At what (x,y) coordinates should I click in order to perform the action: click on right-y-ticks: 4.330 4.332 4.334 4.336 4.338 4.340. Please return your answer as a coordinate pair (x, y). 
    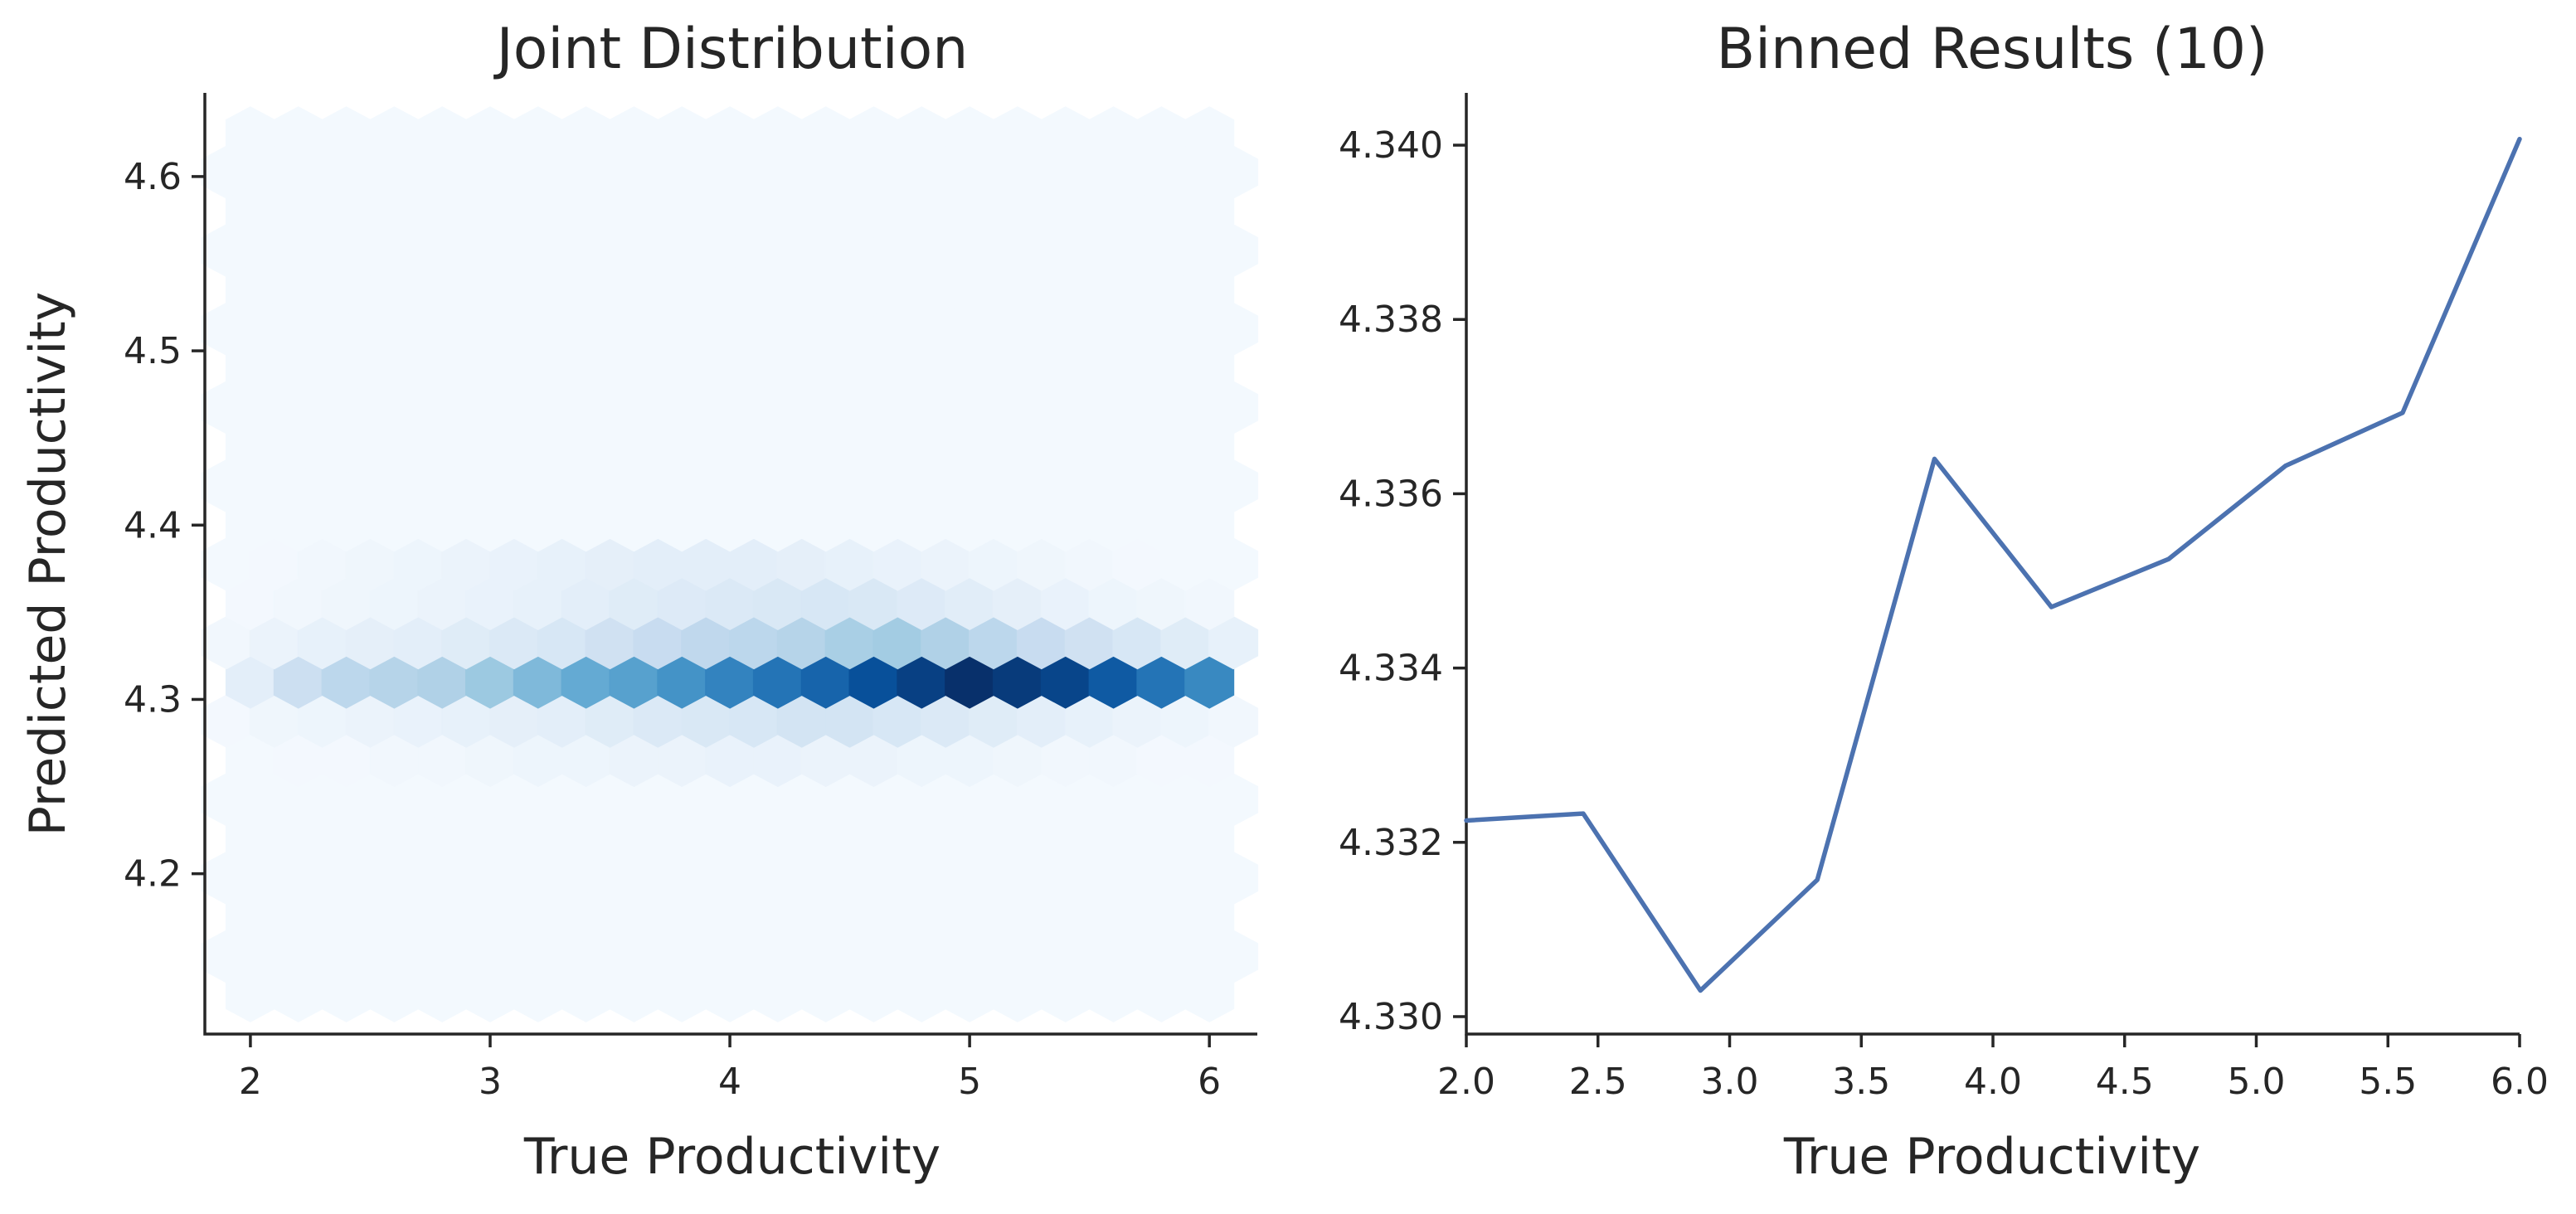
    Looking at the image, I should click on (1403, 581).